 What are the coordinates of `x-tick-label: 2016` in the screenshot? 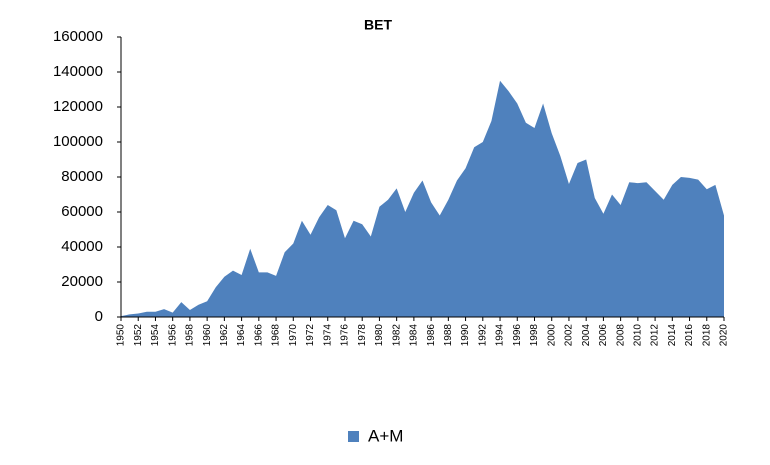 It's located at (689, 335).